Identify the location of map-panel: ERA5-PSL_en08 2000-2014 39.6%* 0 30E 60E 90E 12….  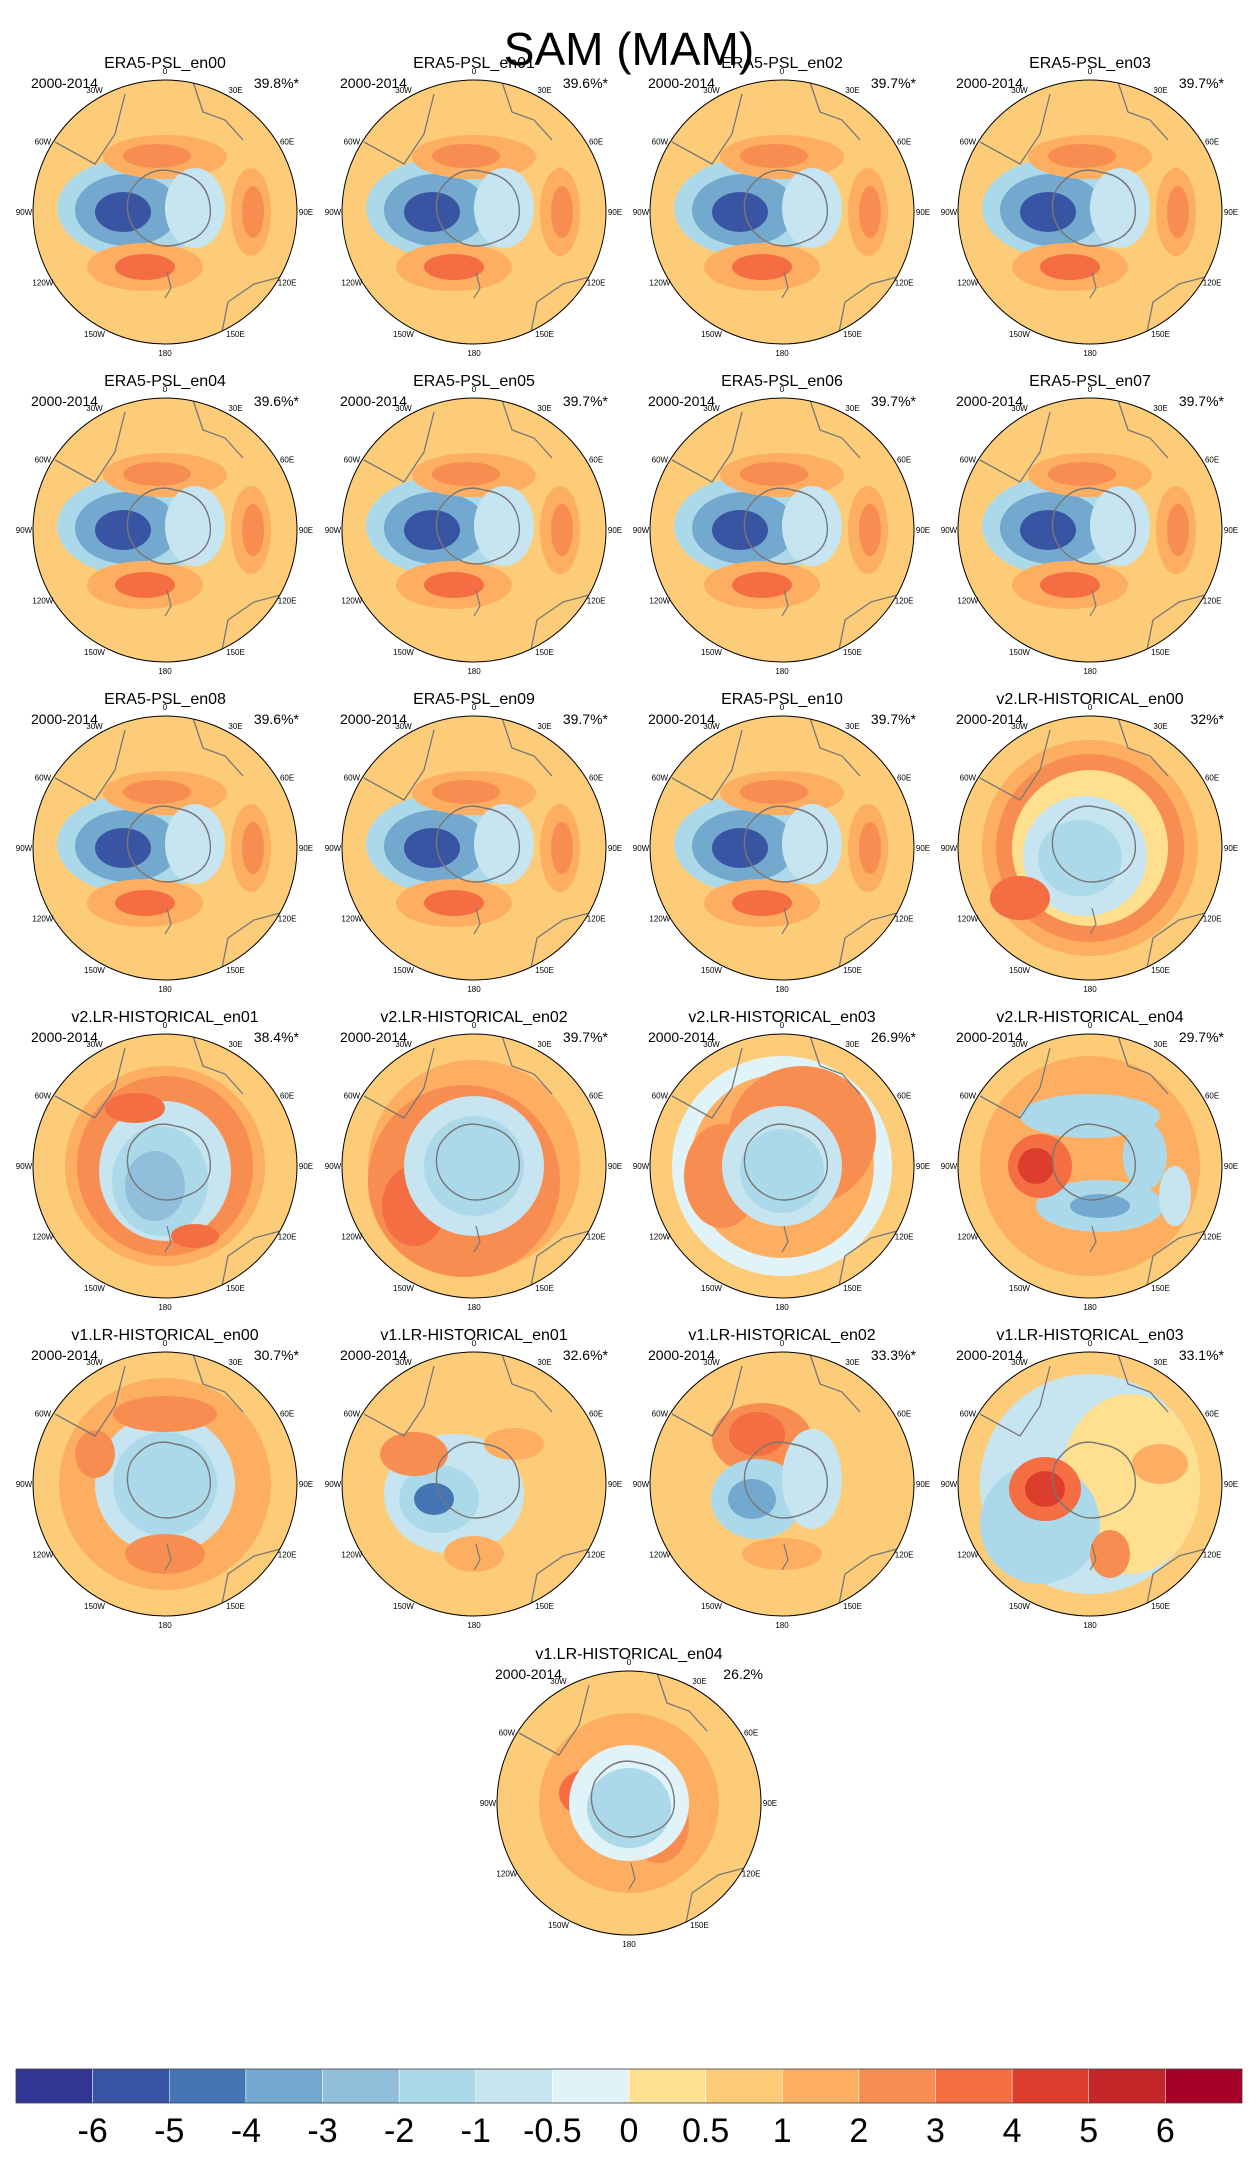
(164, 842).